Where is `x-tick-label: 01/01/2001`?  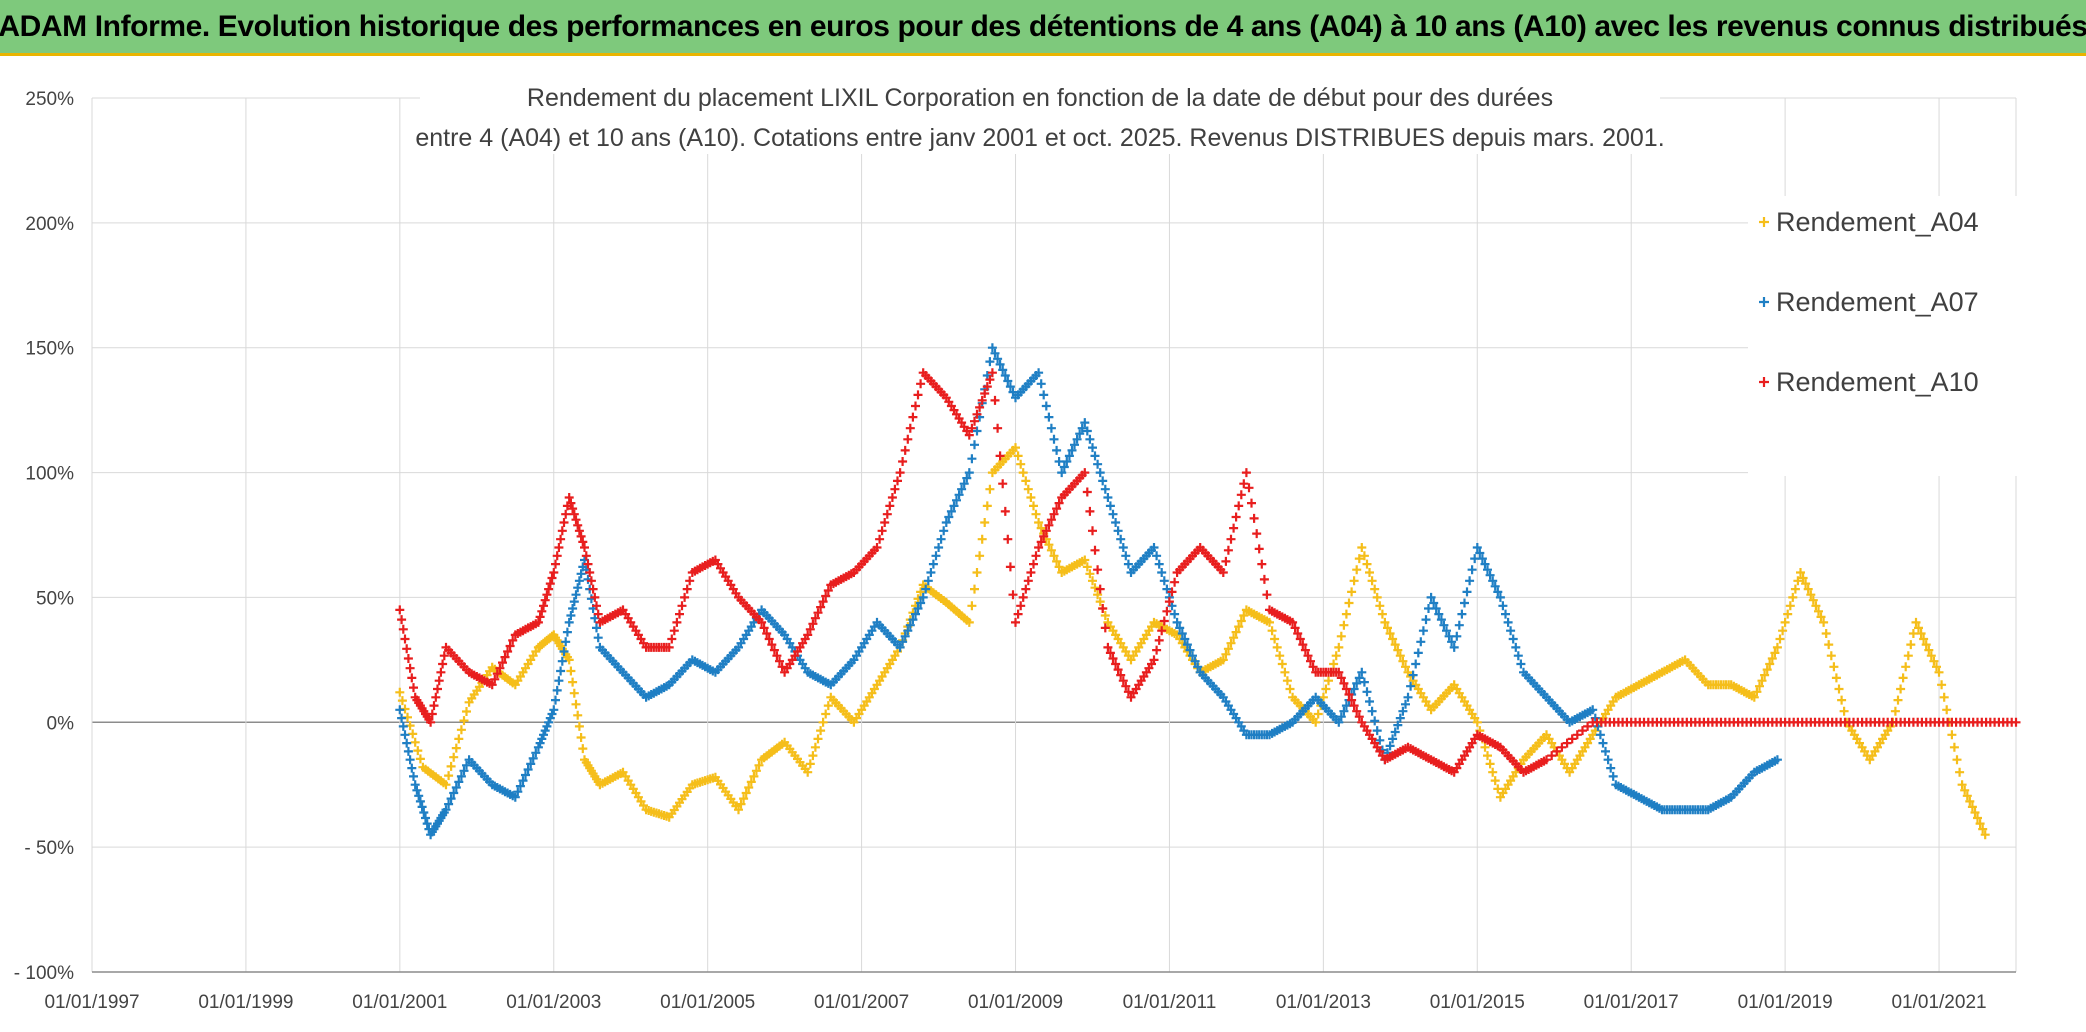
x-tick-label: 01/01/2001 is located at coordinates (399, 1002).